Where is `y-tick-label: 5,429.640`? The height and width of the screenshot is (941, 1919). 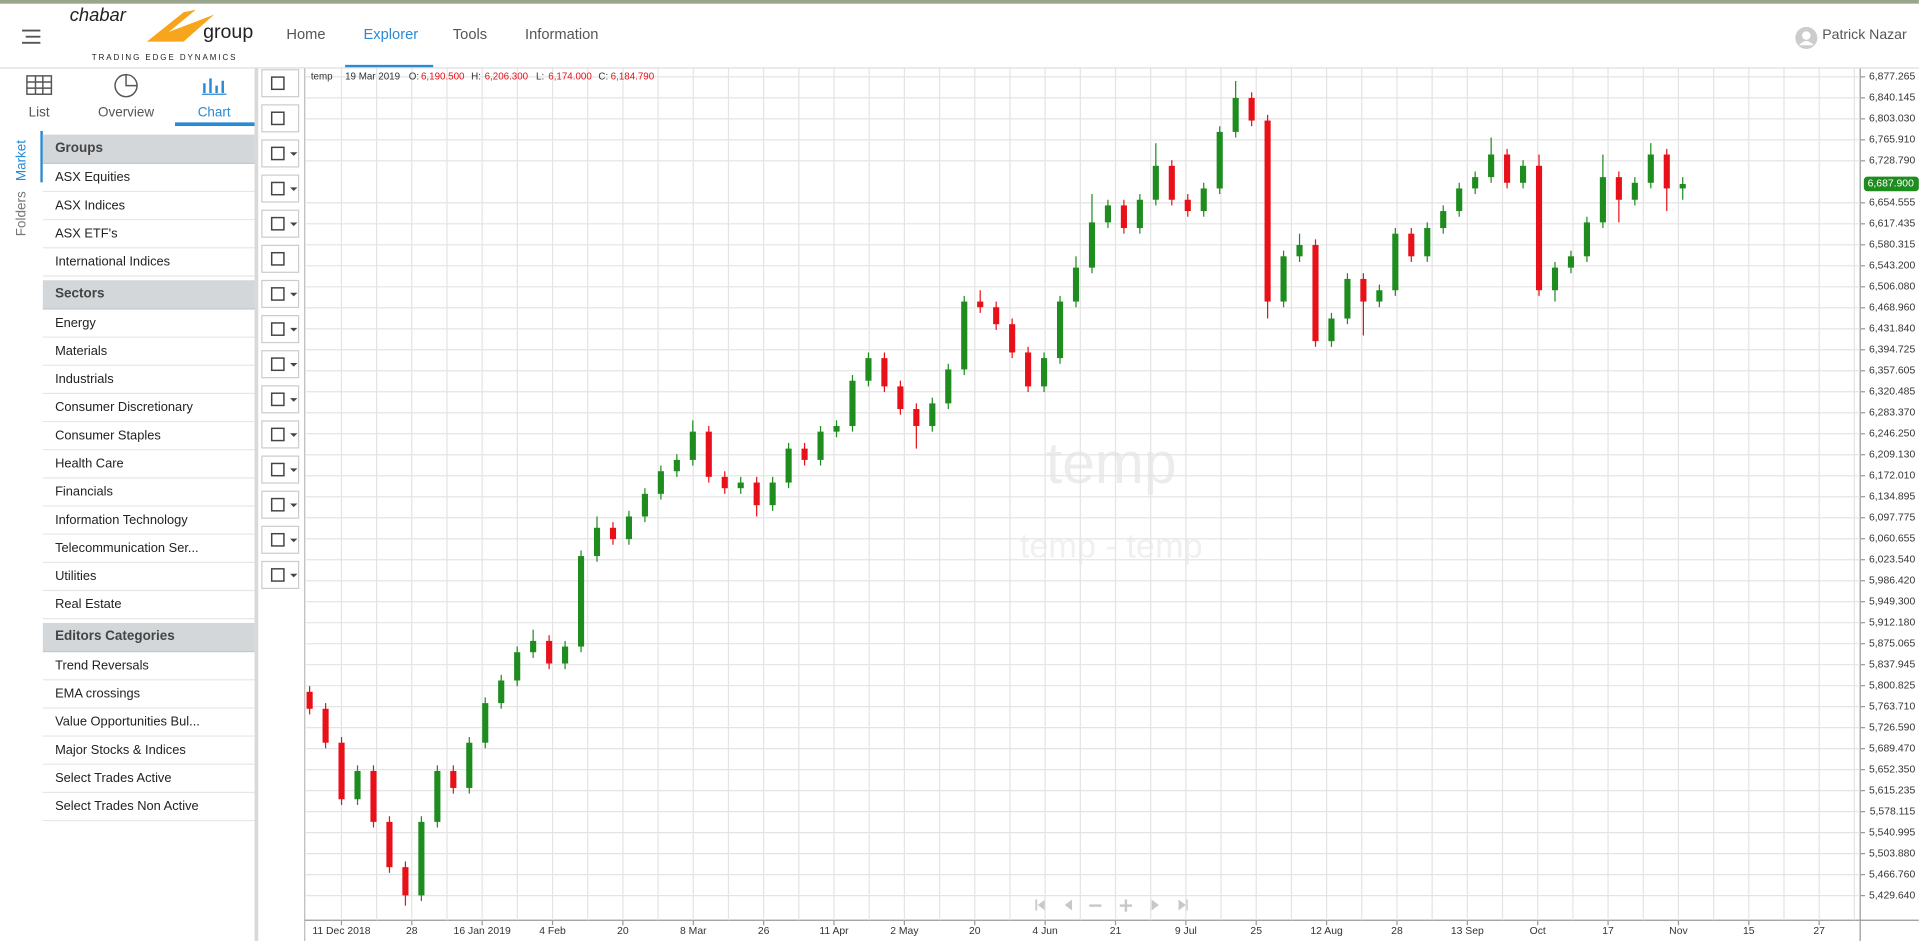 y-tick-label: 5,429.640 is located at coordinates (1892, 895).